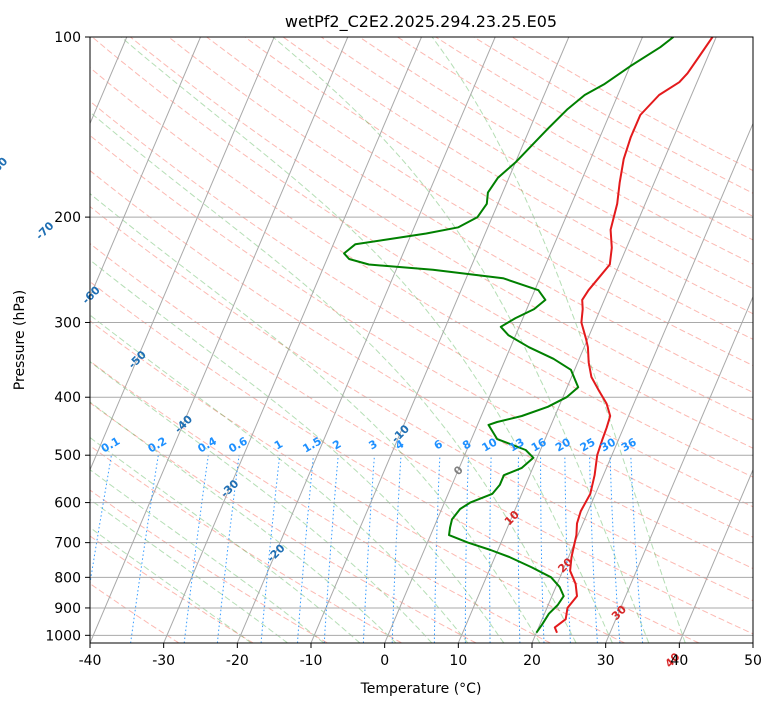 This screenshot has width=775, height=708. I want to click on x-axis: -40 -30 -20 -10 0 10 20 30 40 50, so click(420, 656).